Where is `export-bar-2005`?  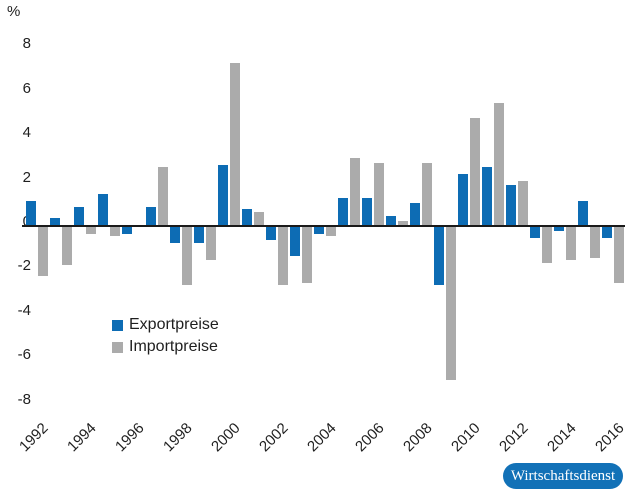
export-bar-2005 is located at coordinates (343, 211).